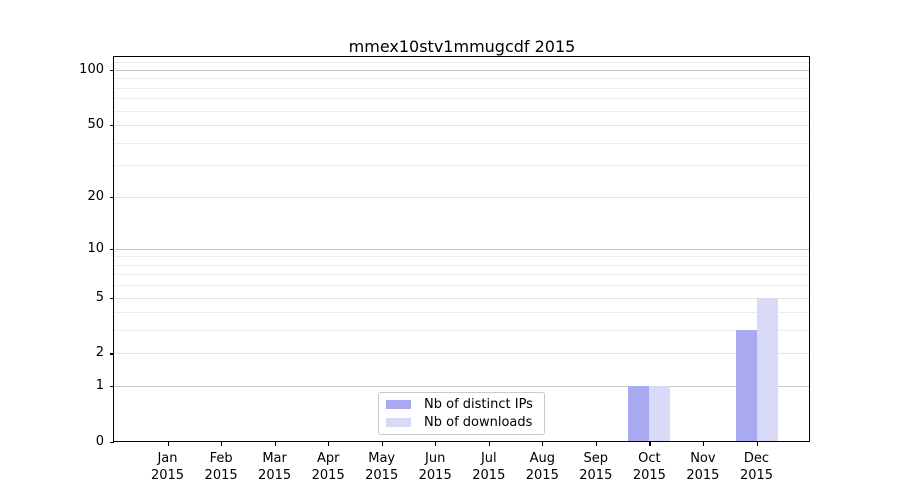 The image size is (900, 500). What do you see at coordinates (649, 458) in the screenshot?
I see `x-tick-label-line: Oct` at bounding box center [649, 458].